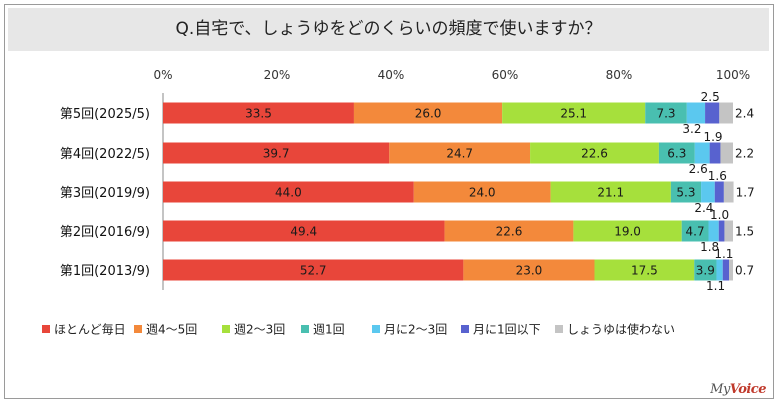 Image resolution: width=780 pixels, height=405 pixels. Describe the element at coordinates (105, 154) in the screenshot. I see `category-label: 第4回(2022/5)` at that location.